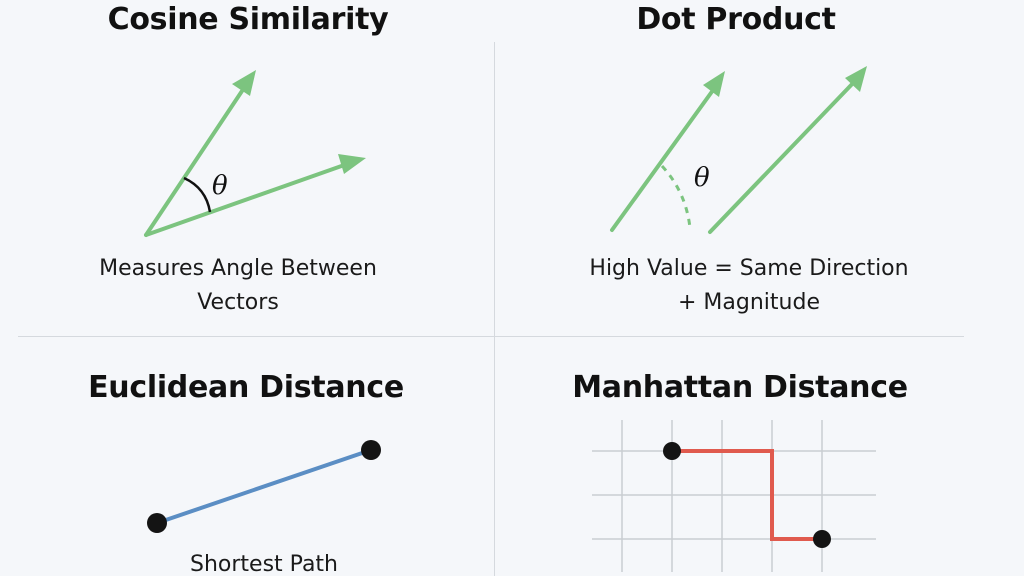 The height and width of the screenshot is (576, 1024). Describe the element at coordinates (238, 302) in the screenshot. I see `cosine-caption-line2: Vectors` at that location.